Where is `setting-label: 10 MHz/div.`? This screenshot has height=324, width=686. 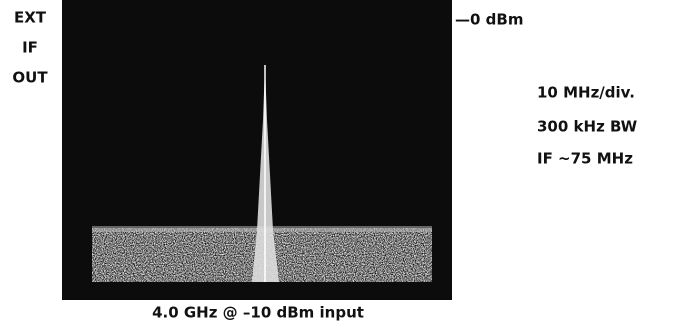 setting-label: 10 MHz/div. is located at coordinates (586, 93).